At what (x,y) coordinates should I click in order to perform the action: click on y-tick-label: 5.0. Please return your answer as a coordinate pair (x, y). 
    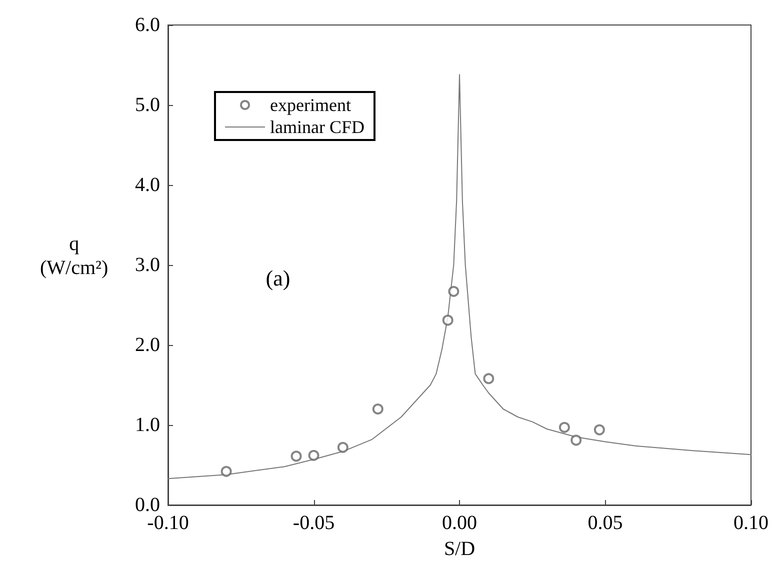
    Looking at the image, I should click on (147, 105).